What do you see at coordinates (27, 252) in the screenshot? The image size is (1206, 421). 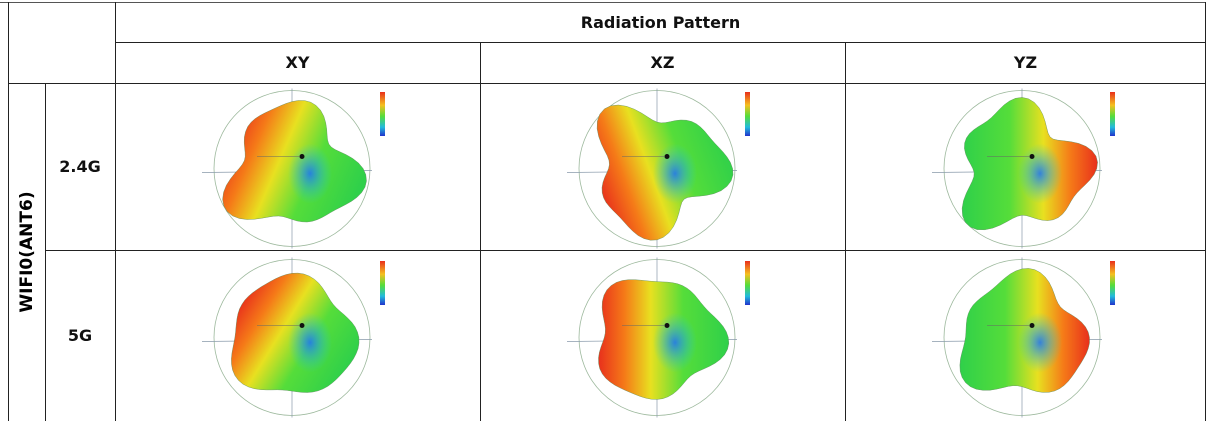 I see `row-group-label: WIFI0(ANT6)` at bounding box center [27, 252].